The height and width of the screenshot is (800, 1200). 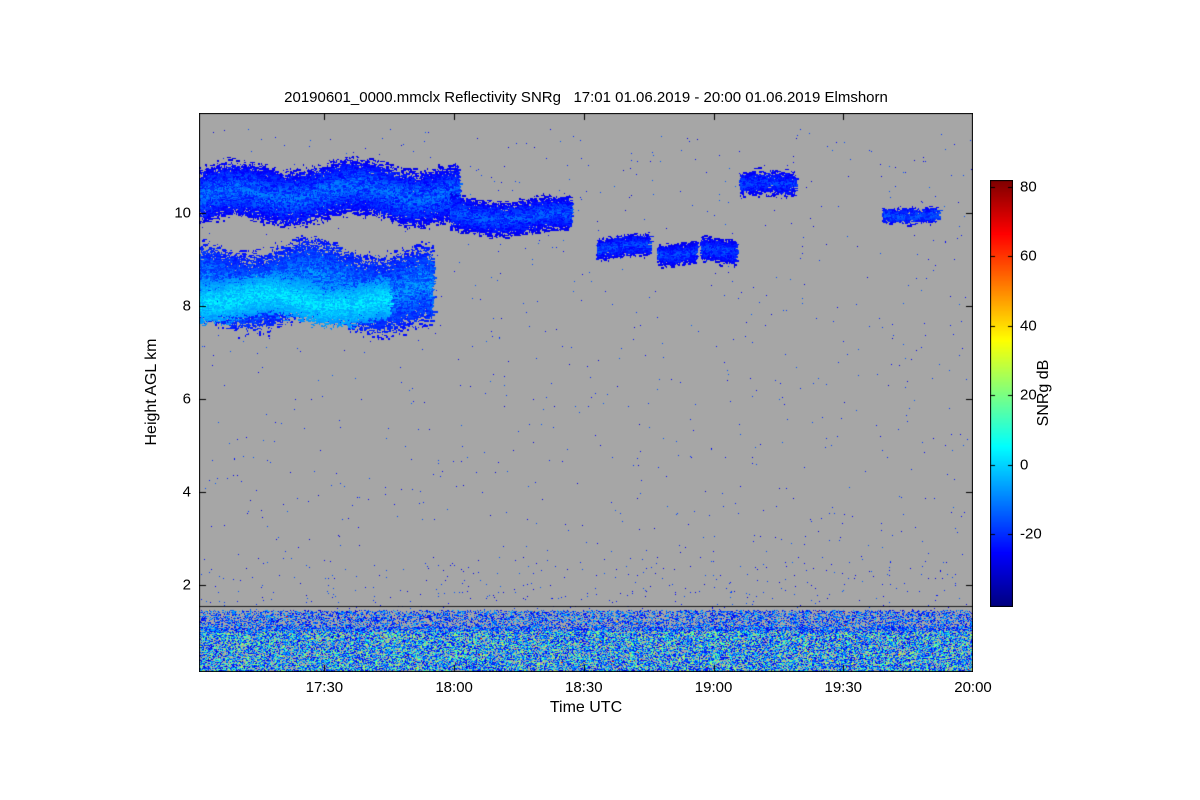 I want to click on colorbar-tick-label: 80, so click(x=1028, y=187).